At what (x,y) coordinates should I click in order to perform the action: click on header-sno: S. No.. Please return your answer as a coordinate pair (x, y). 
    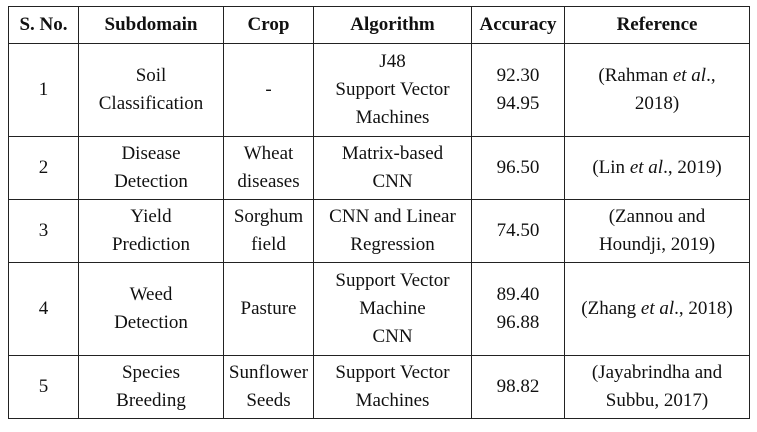
    Looking at the image, I should click on (43, 25).